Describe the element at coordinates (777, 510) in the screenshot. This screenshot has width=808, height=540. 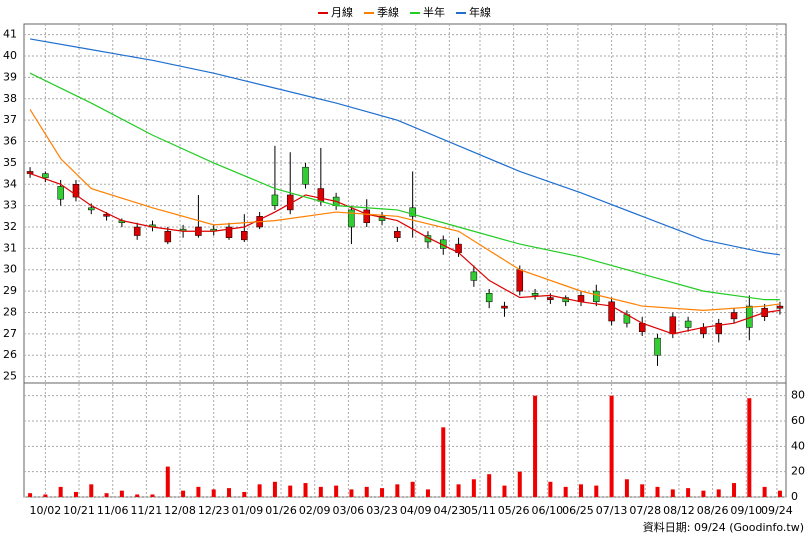
I see `x-tick-label: 09/24` at that location.